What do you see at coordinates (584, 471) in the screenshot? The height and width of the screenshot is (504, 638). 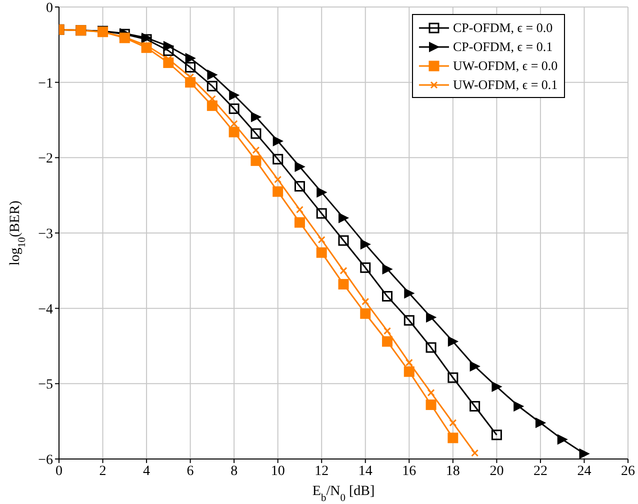 I see `x-tick-label: 24` at bounding box center [584, 471].